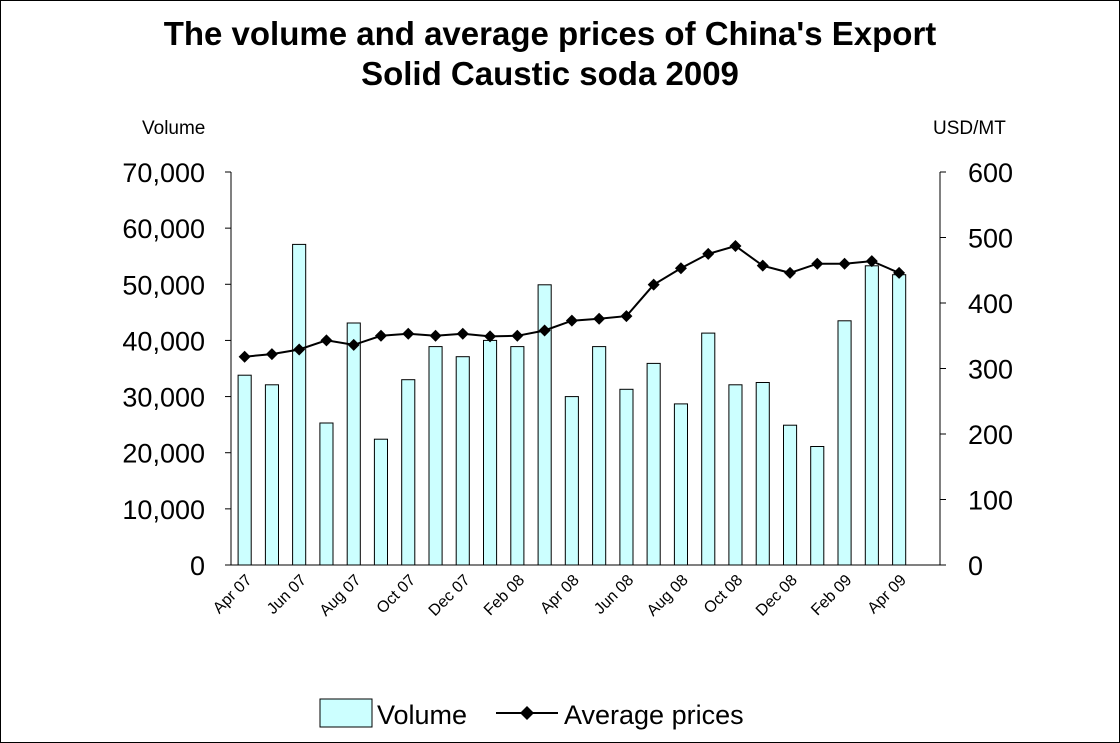 This screenshot has width=1120, height=743. Describe the element at coordinates (572, 301) in the screenshot. I see `line-average-prices` at that location.